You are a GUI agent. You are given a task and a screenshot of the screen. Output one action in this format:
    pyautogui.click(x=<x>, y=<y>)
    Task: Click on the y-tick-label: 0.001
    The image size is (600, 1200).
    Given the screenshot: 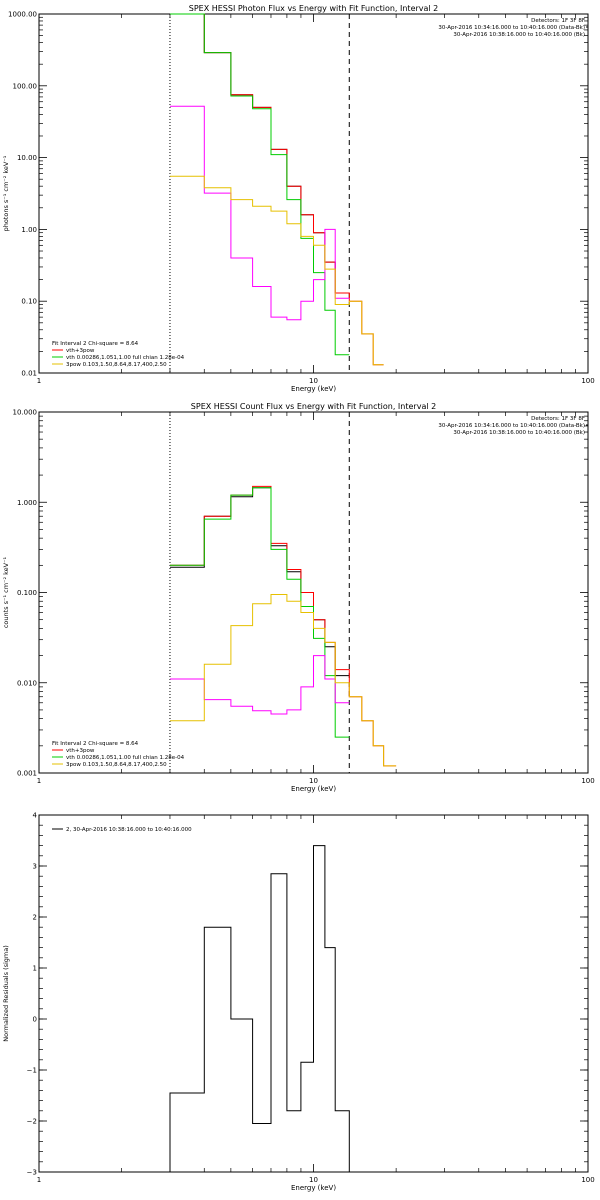 What is the action you would take?
    pyautogui.click(x=27, y=774)
    